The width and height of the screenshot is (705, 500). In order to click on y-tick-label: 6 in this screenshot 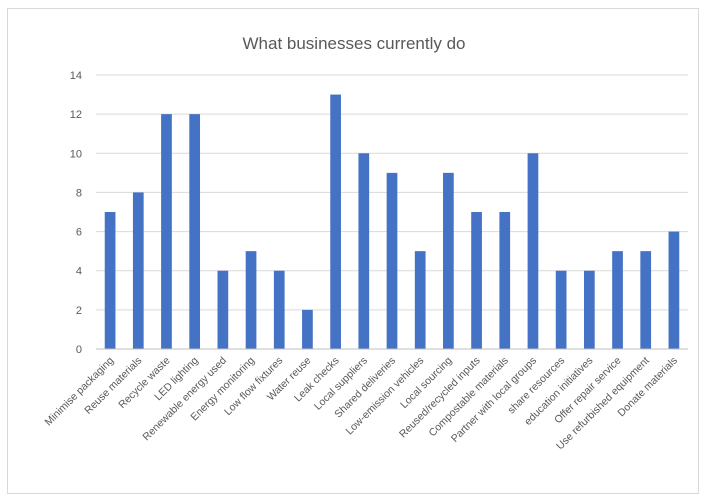, I will do `click(79, 233)`.